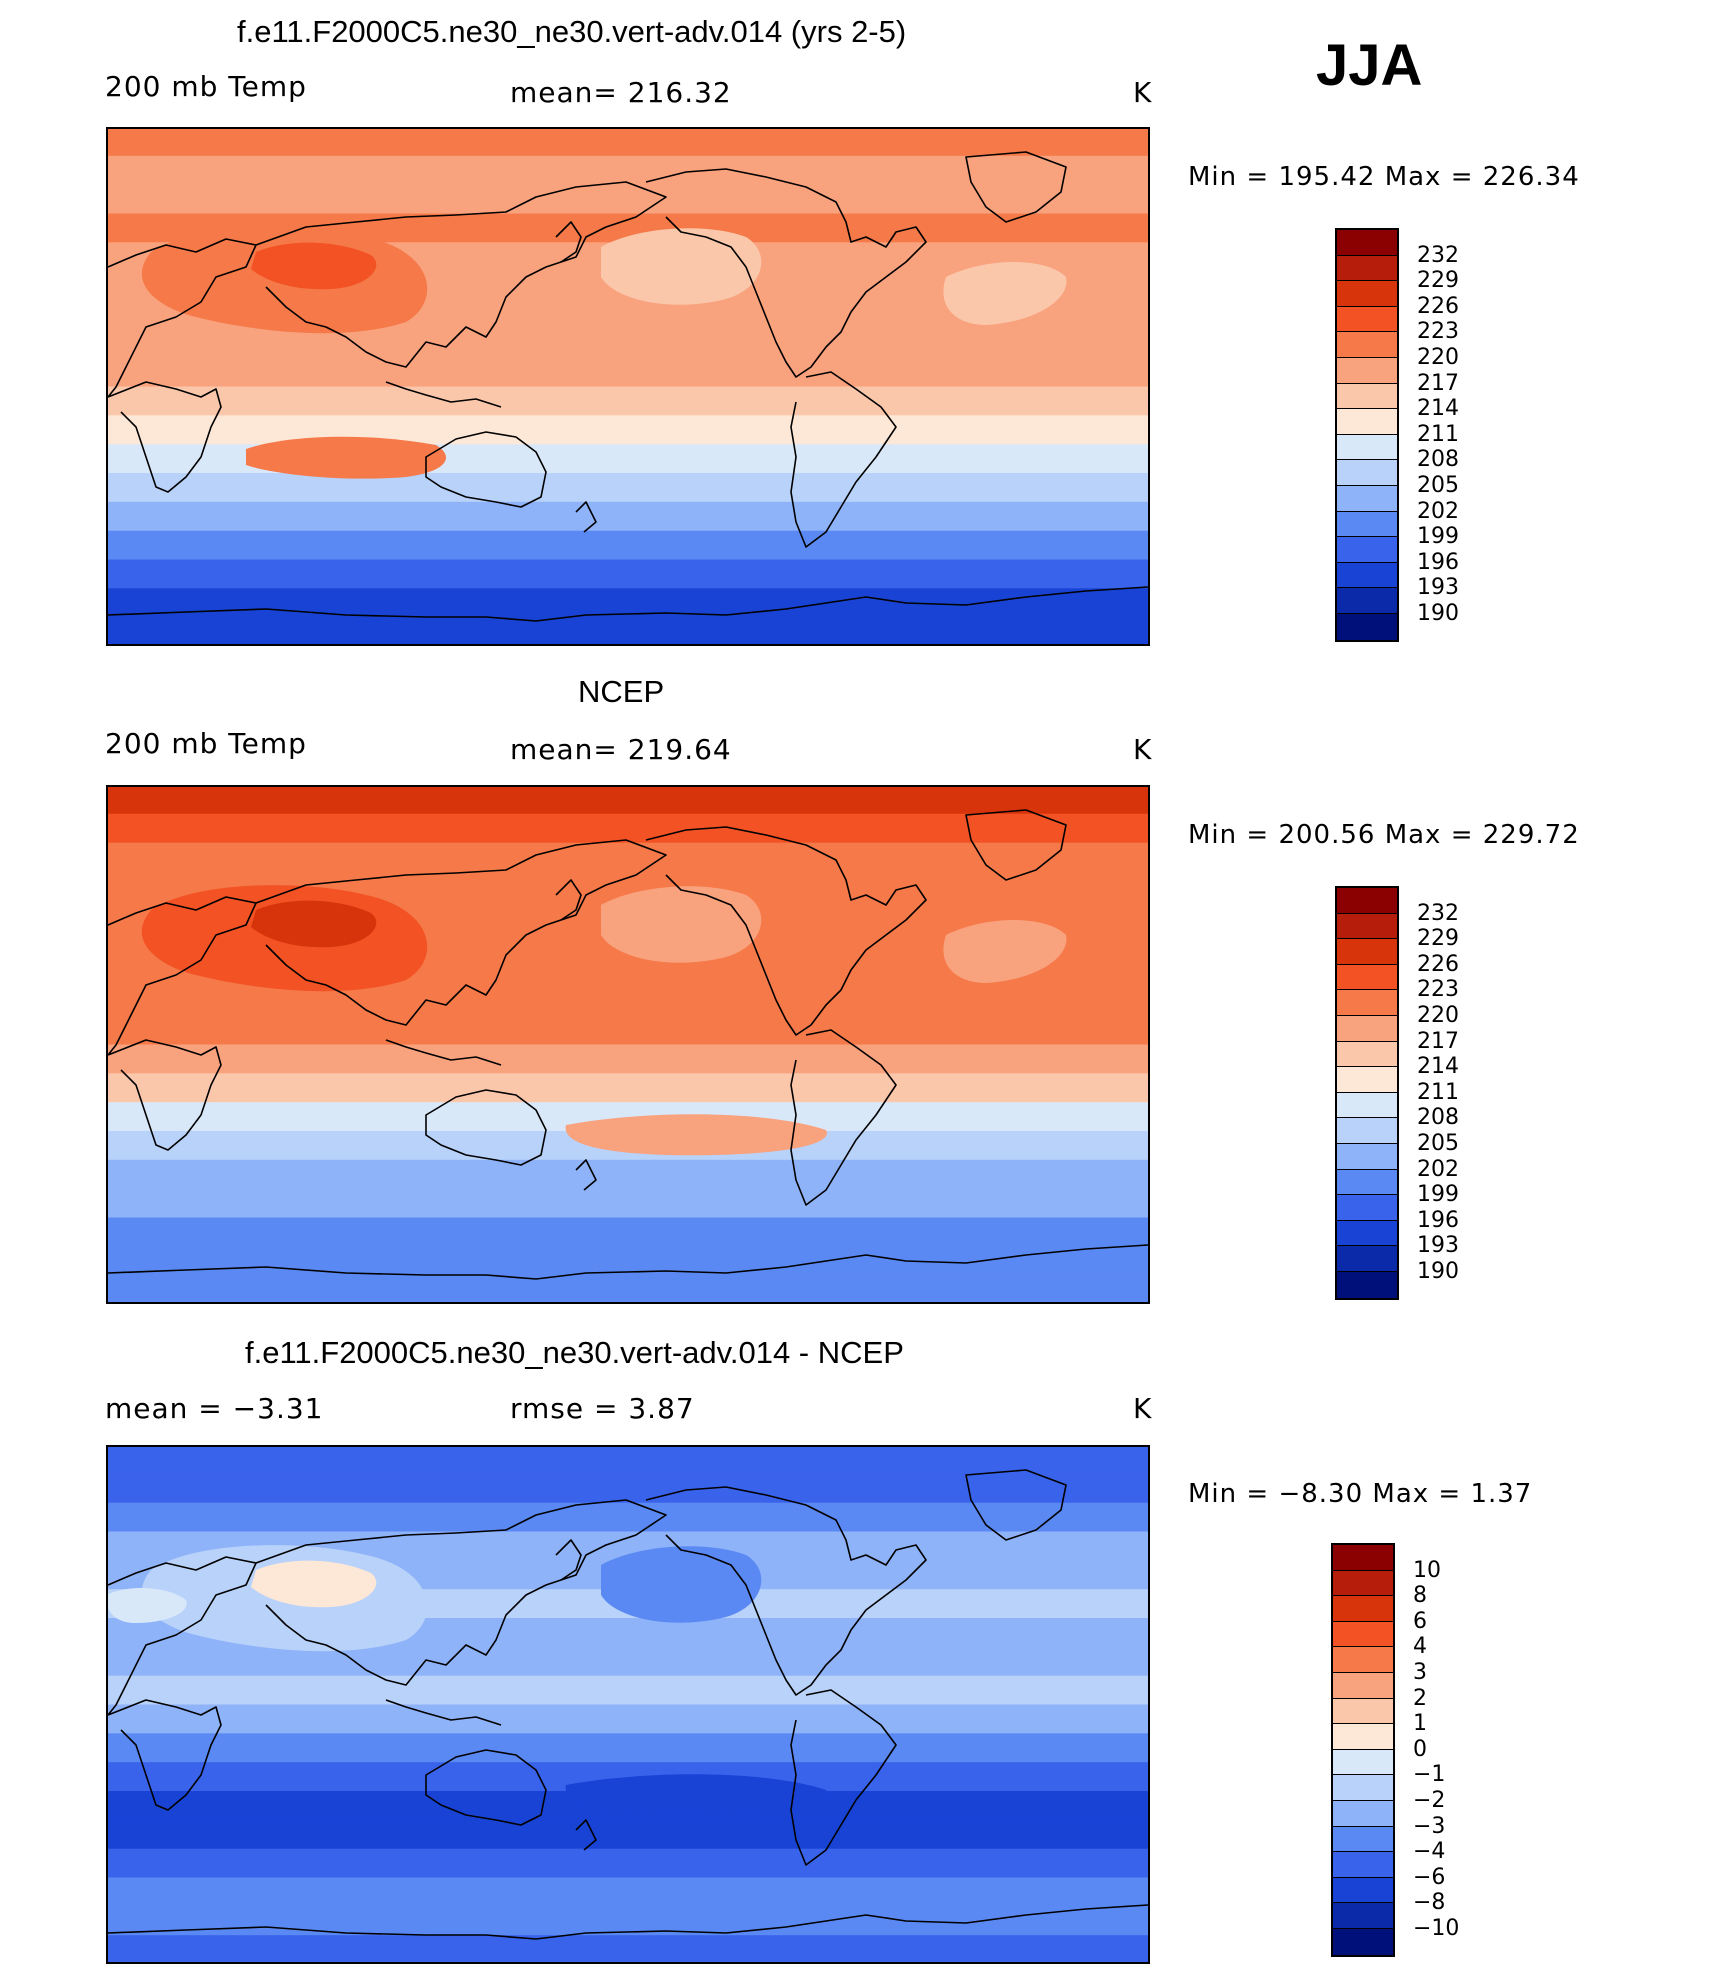 This screenshot has height=1975, width=1710. What do you see at coordinates (1367, 1093) in the screenshot?
I see `colorbar-swatches` at bounding box center [1367, 1093].